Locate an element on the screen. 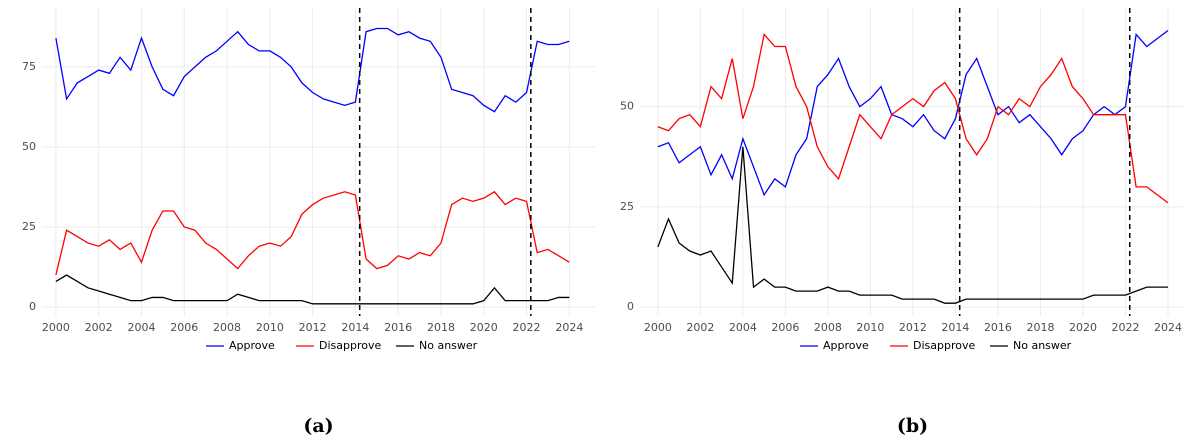 The height and width of the screenshot is (445, 1198). caption: (b) is located at coordinates (912, 426).